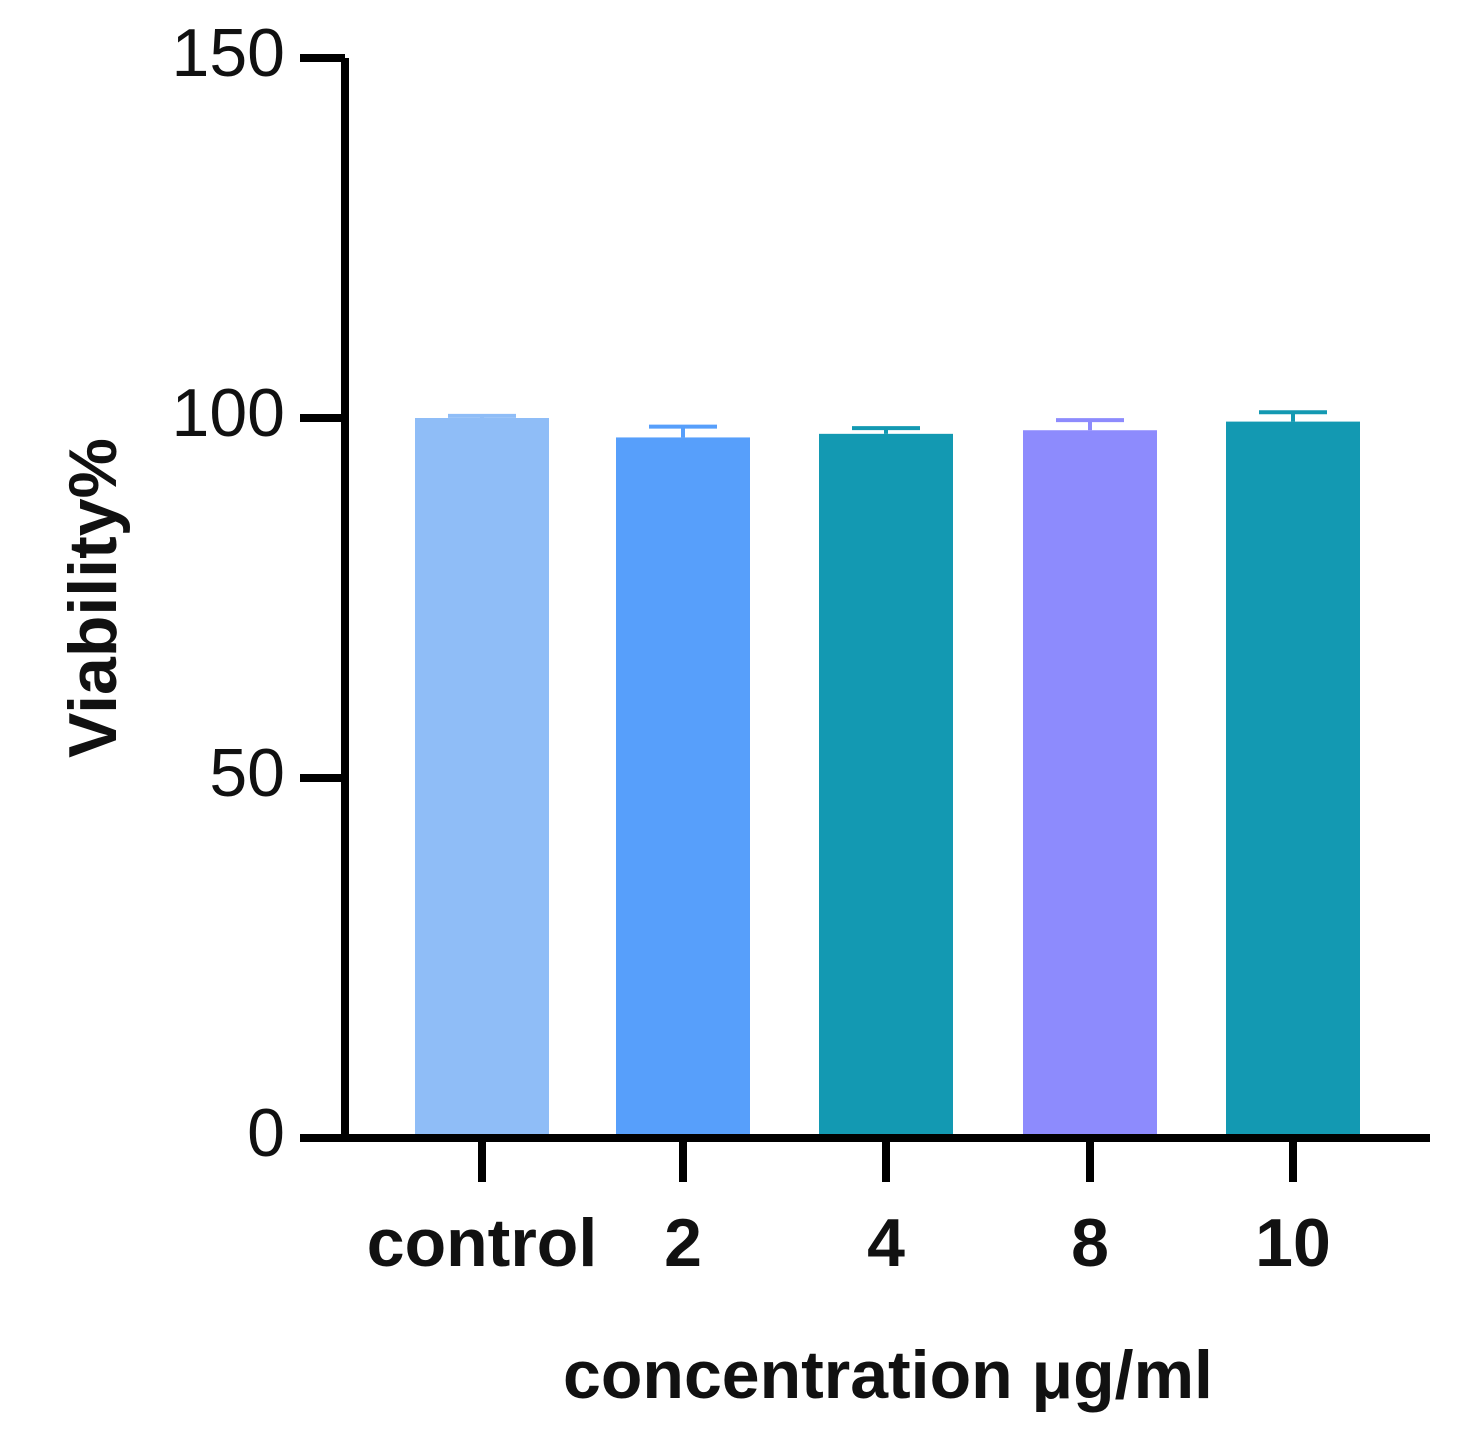  What do you see at coordinates (258, 593) in the screenshot?
I see `y-ticks-group: 0 50 100 150` at bounding box center [258, 593].